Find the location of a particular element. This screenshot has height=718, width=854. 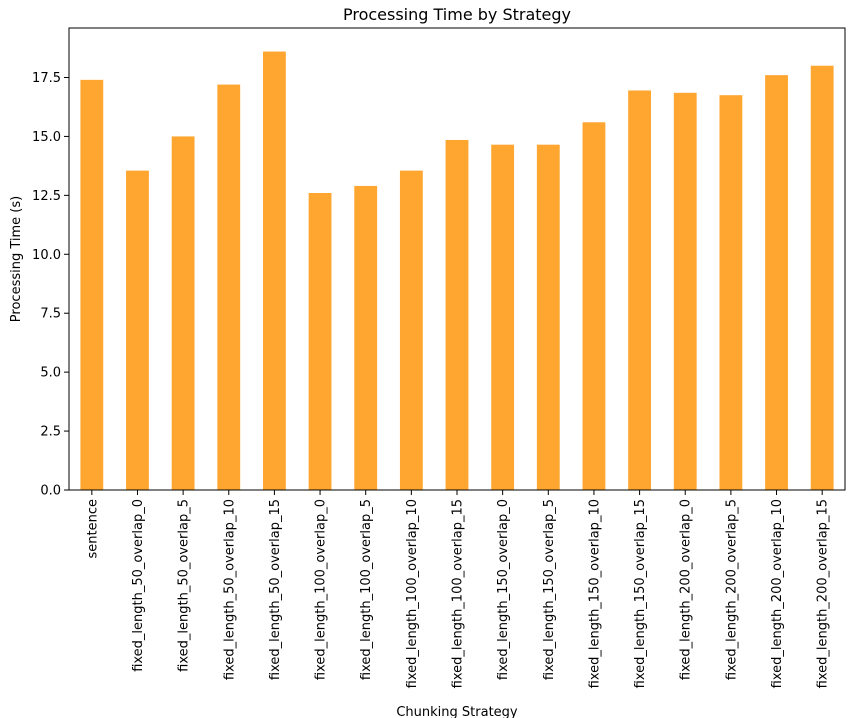

y-tick-label: 12.5 is located at coordinates (46, 196).